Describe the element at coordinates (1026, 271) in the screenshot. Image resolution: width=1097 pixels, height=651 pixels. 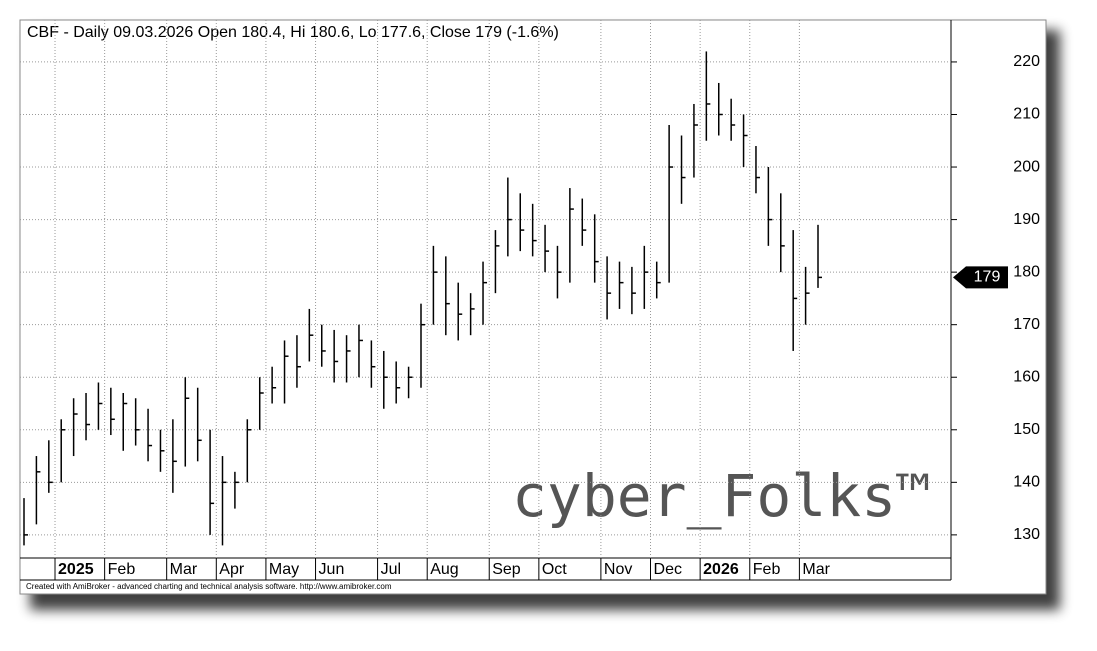
I see `y-tick-label: 180` at that location.